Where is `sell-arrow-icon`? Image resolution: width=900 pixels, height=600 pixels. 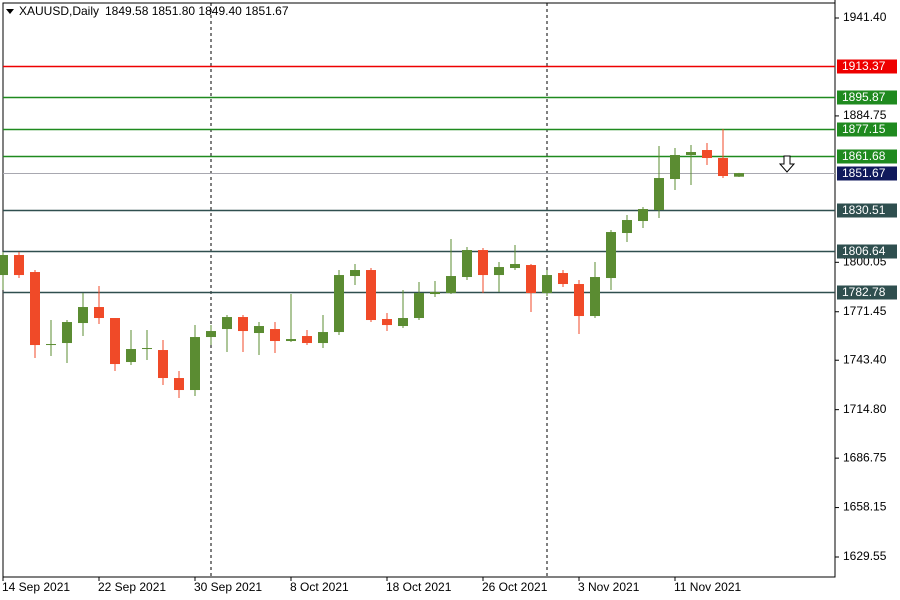 sell-arrow-icon is located at coordinates (787, 164).